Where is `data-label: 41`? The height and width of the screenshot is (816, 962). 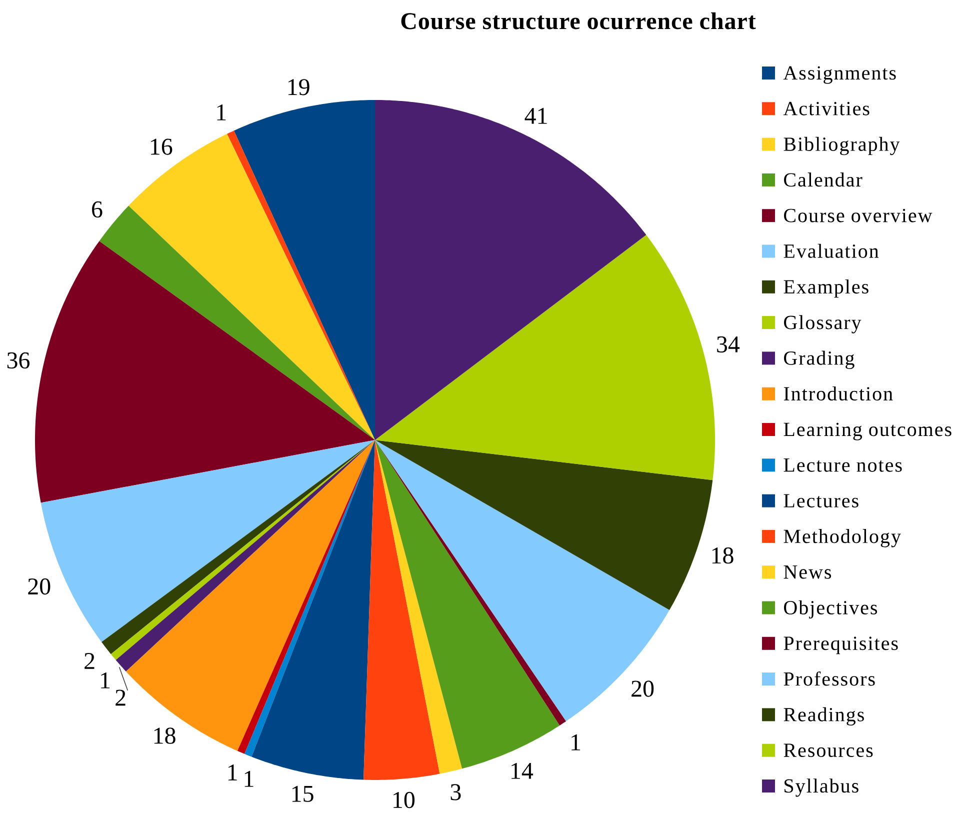
data-label: 41 is located at coordinates (535, 116).